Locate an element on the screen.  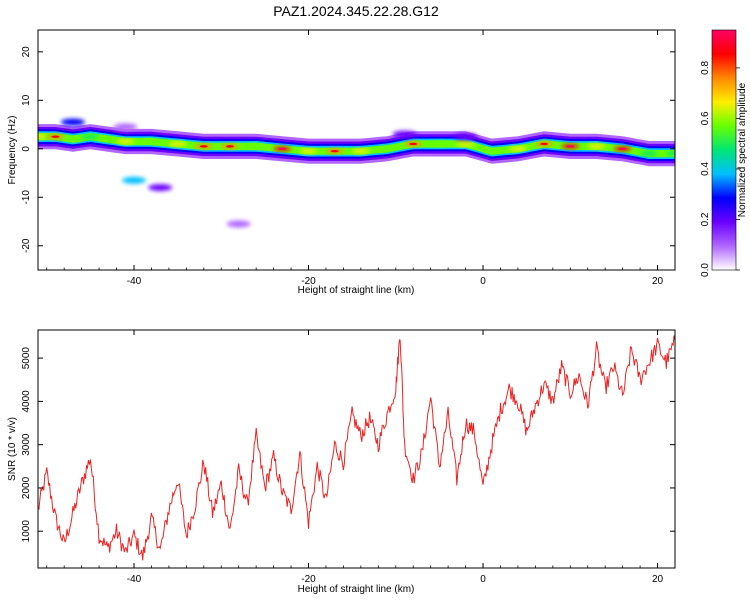
figure-title: PAZ1.2024.345.22.28.G12 is located at coordinates (356, 11).